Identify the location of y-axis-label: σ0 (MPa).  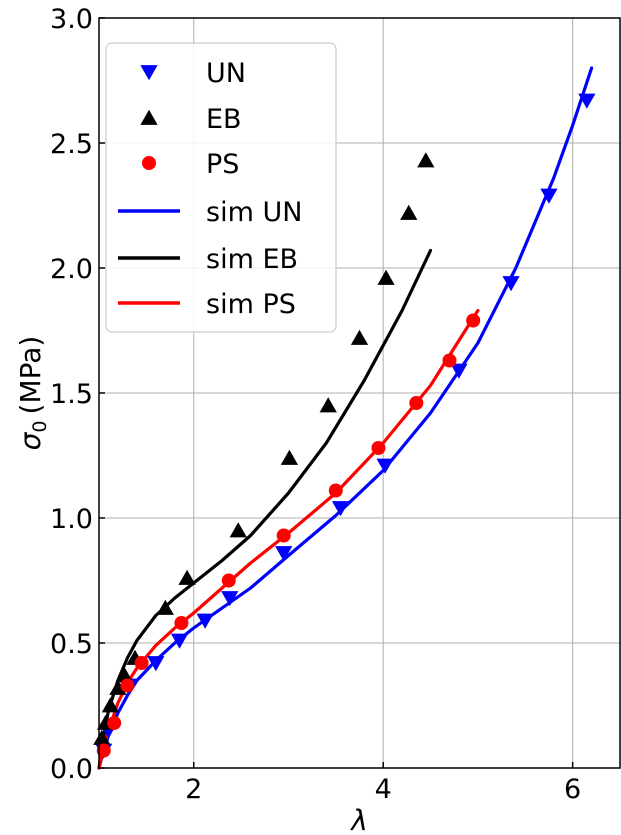
(32, 393).